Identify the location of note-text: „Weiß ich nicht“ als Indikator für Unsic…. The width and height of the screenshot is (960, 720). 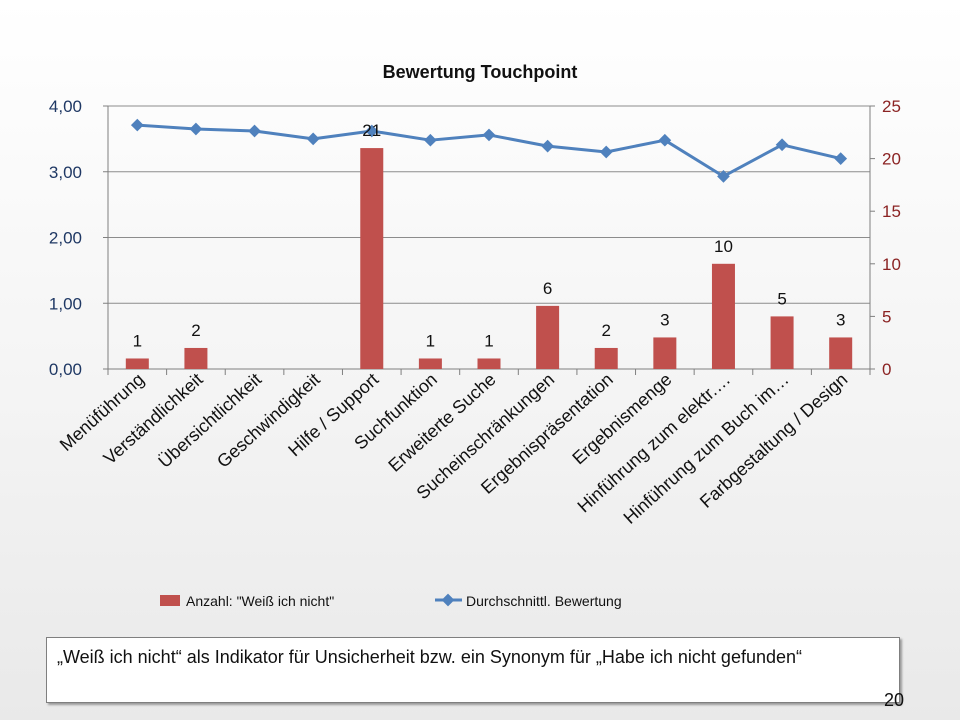
(430, 657).